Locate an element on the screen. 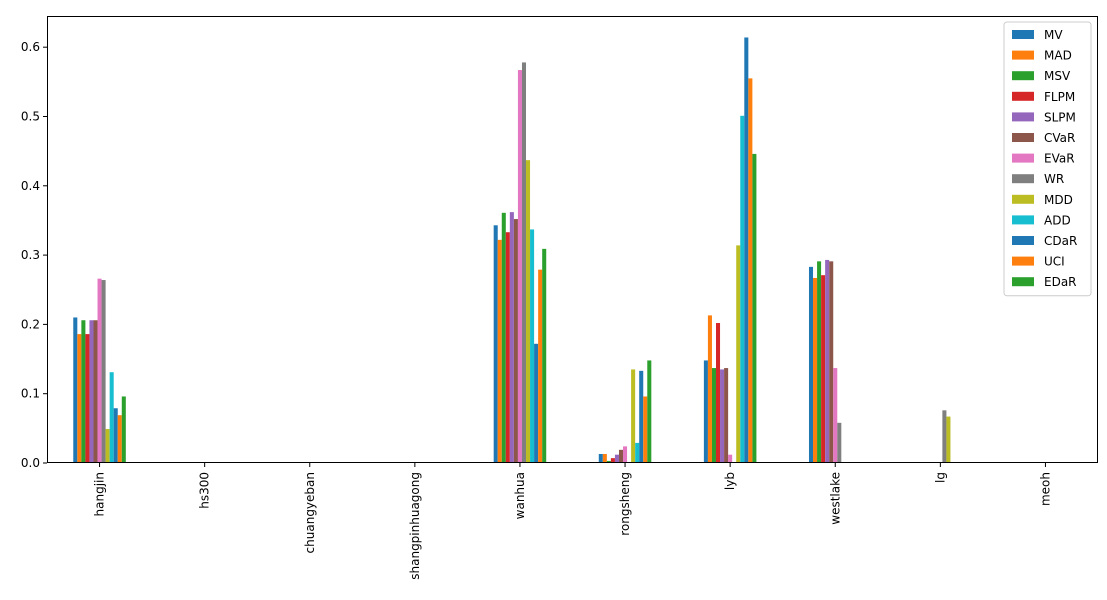  y-axis: 0.0 0.1 0.2 0.3 0.4 0.5 0.6 is located at coordinates (34, 255).